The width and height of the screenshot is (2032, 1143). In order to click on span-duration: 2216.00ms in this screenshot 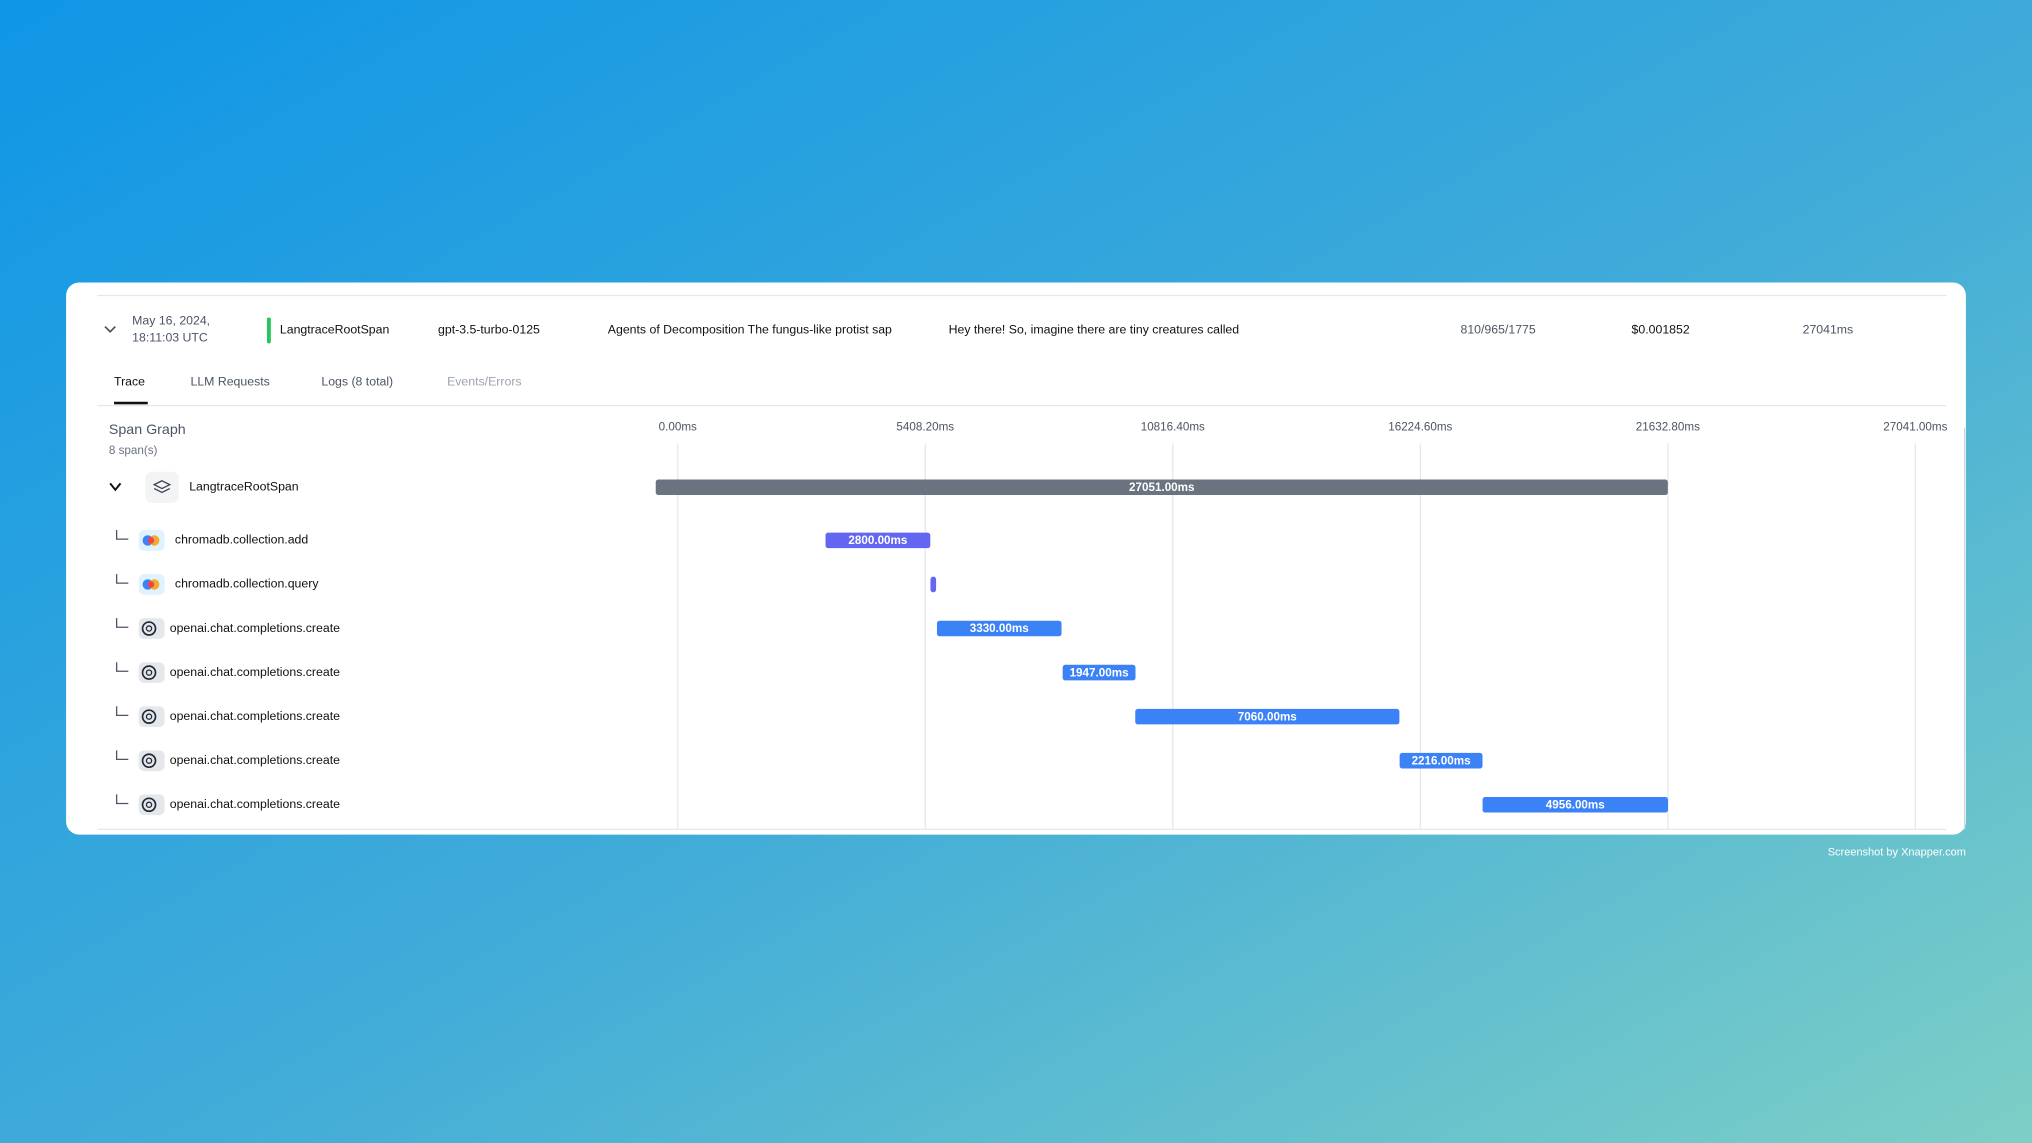, I will do `click(1441, 760)`.